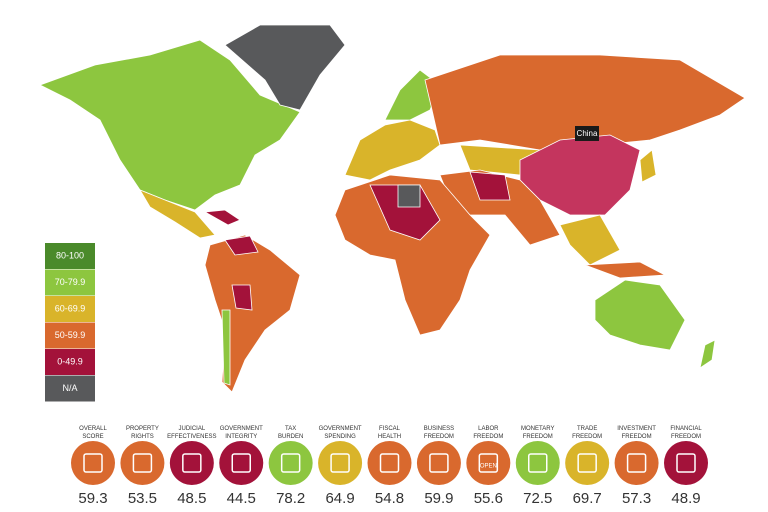  Describe the element at coordinates (640, 315) in the screenshot. I see `australia` at that location.